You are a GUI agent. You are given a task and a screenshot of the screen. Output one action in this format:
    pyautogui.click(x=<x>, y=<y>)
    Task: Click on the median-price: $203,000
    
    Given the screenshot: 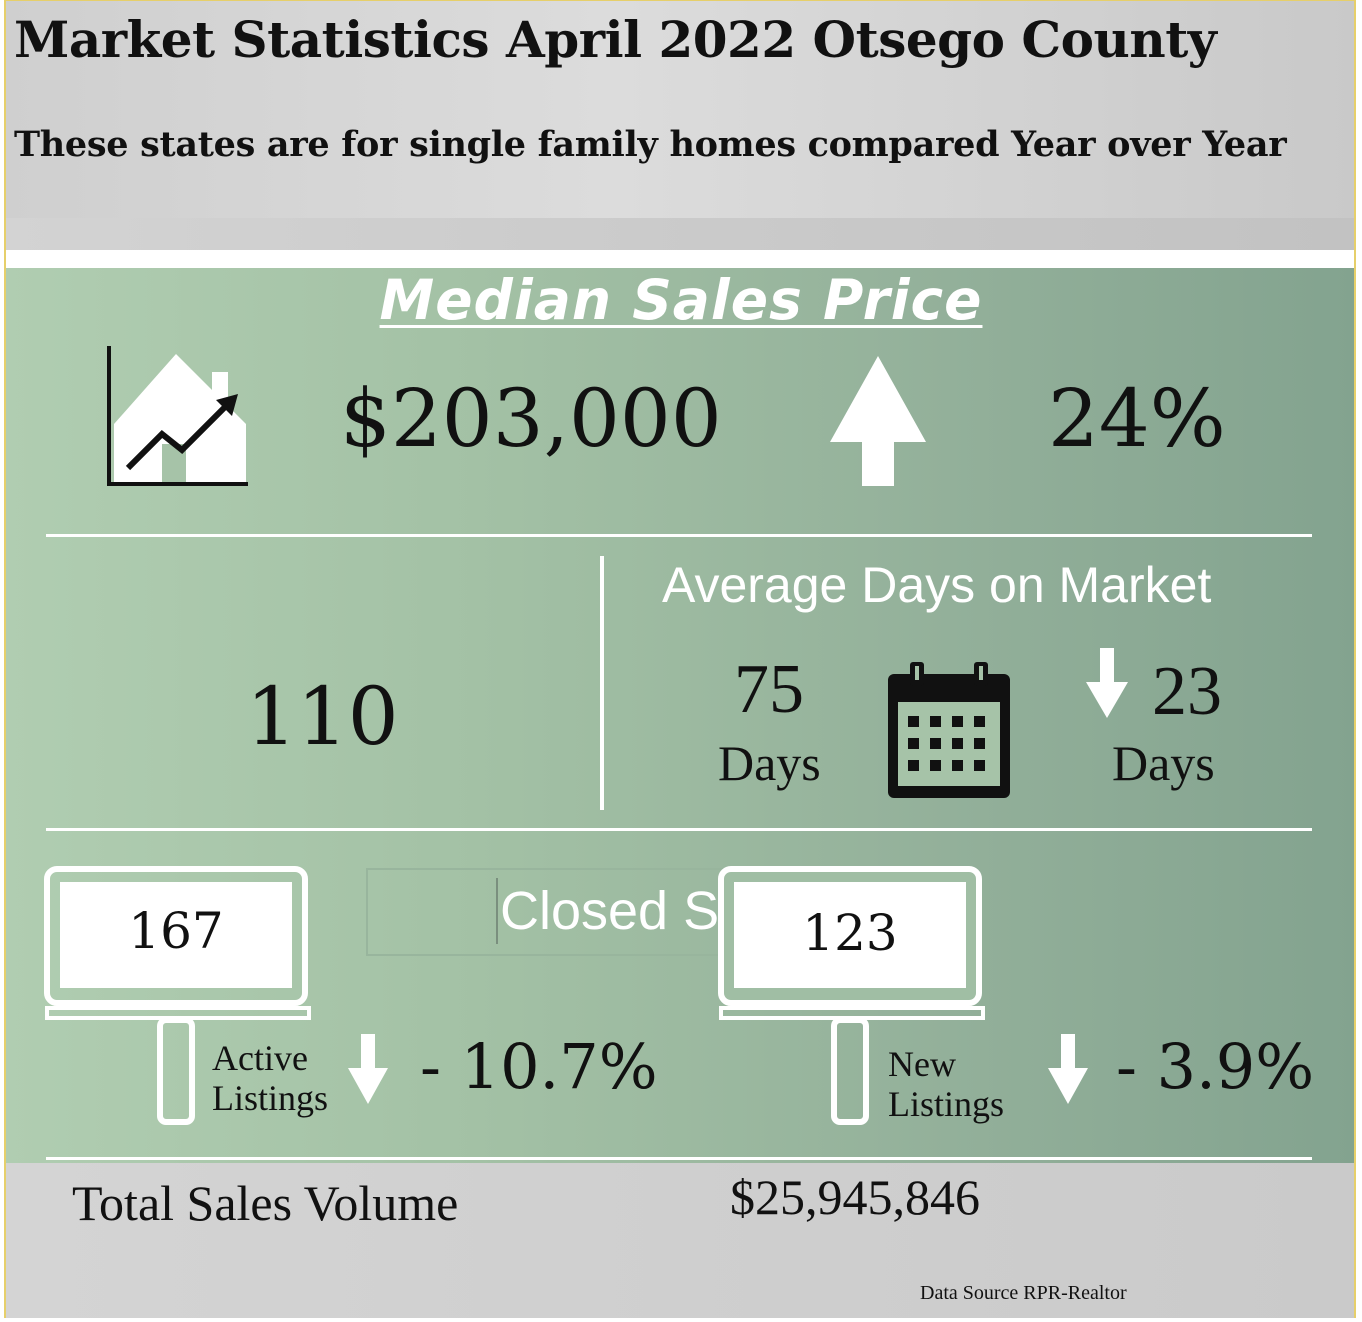 What is the action you would take?
    pyautogui.click(x=531, y=418)
    